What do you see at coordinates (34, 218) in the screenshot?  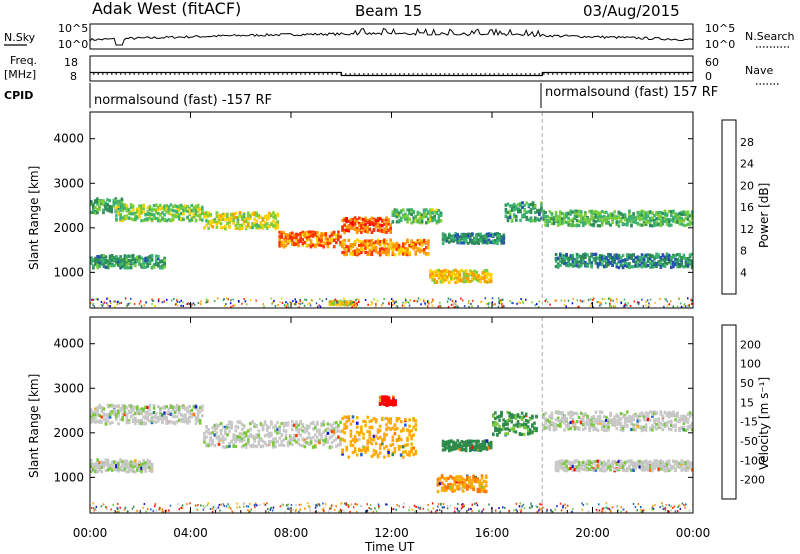 I see `power-y-axis-label: Slant Range [km]` at bounding box center [34, 218].